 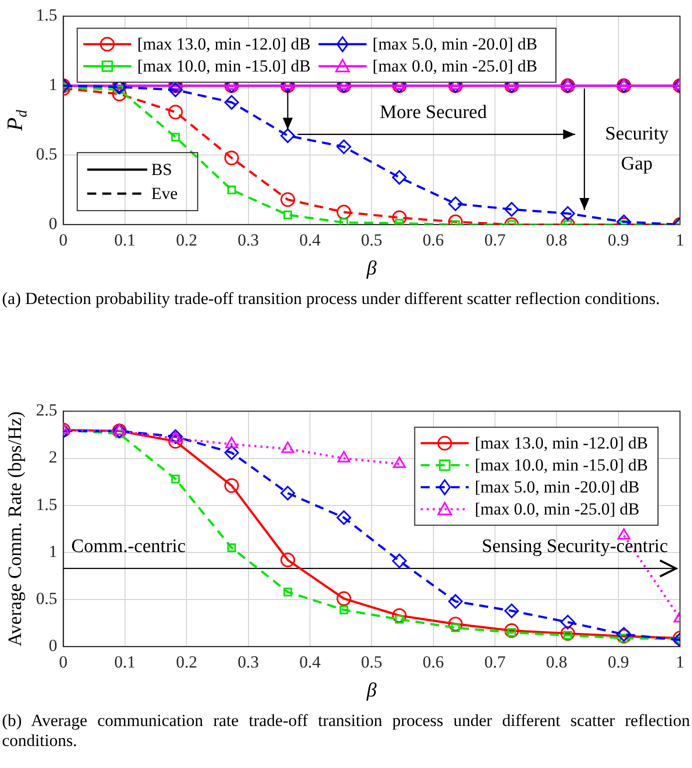 I want to click on y-axis-title: Pd, so click(x=16, y=120).